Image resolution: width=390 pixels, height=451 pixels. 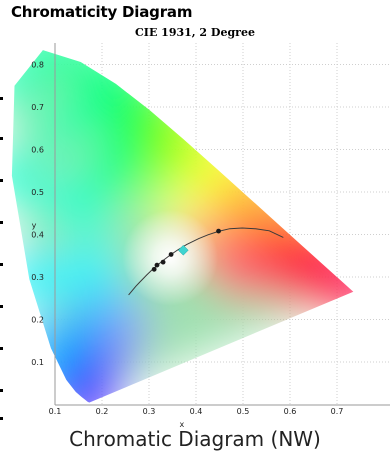 I want to click on chart-caption: Chromatic Diagram (NW), so click(x=195, y=439).